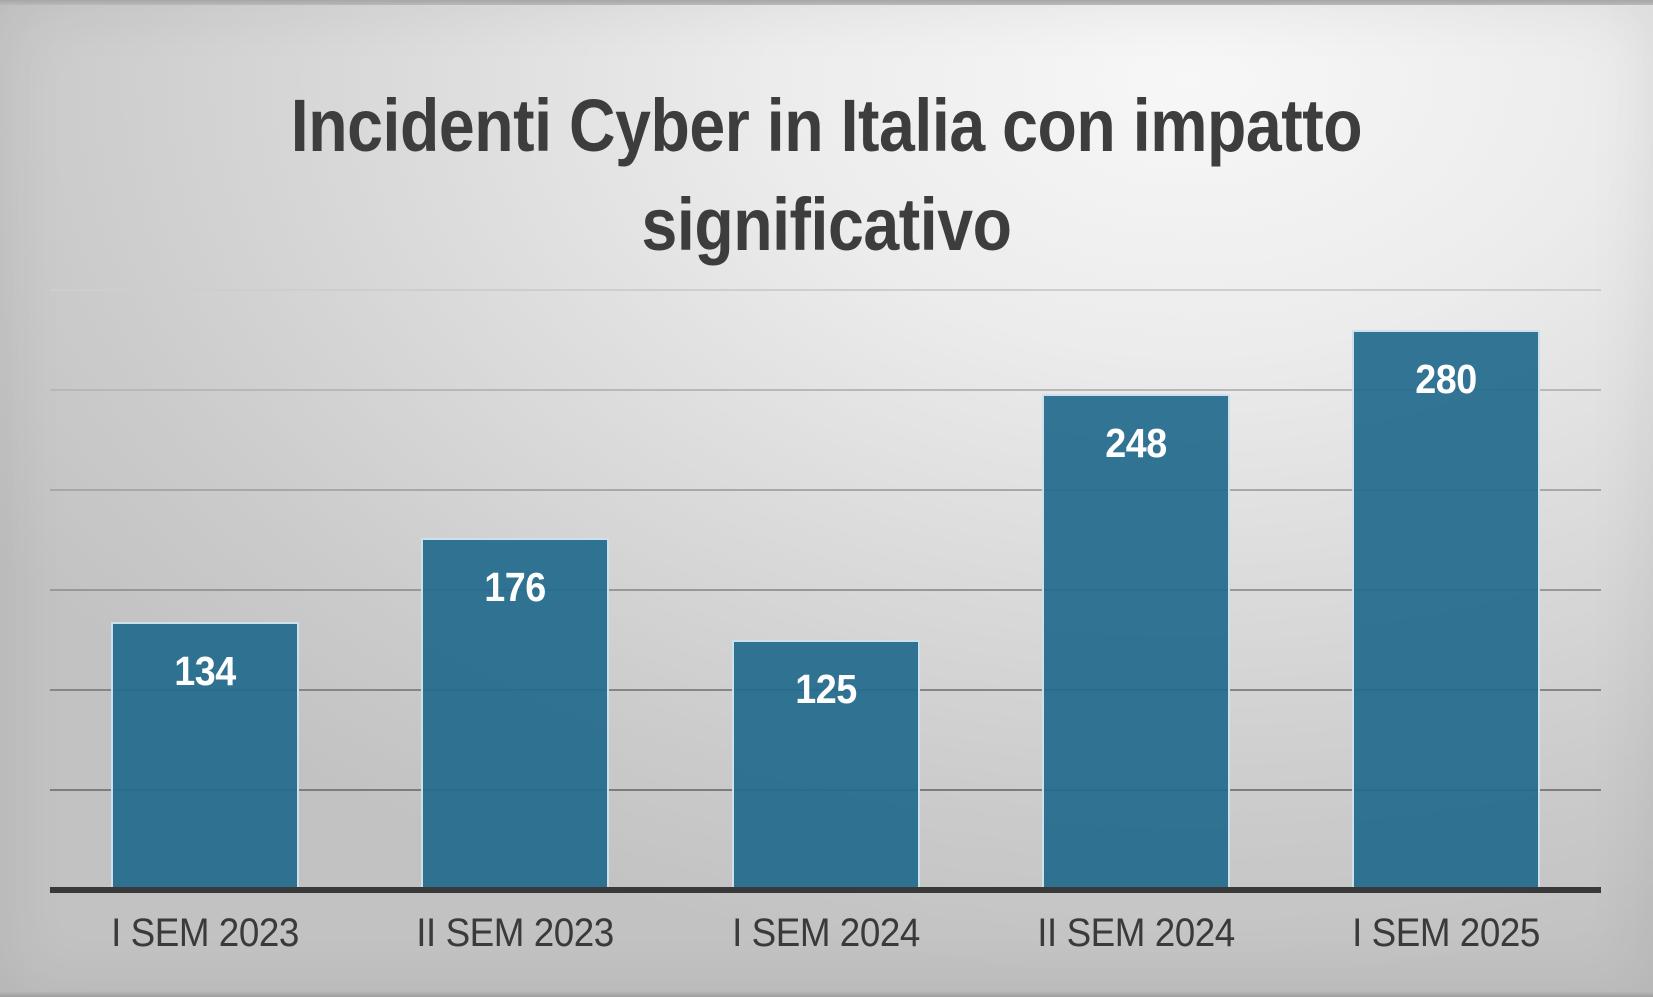 Image resolution: width=1653 pixels, height=997 pixels. What do you see at coordinates (205, 933) in the screenshot?
I see `x-axis-label-i-sem-2023: I SEM 2023` at bounding box center [205, 933].